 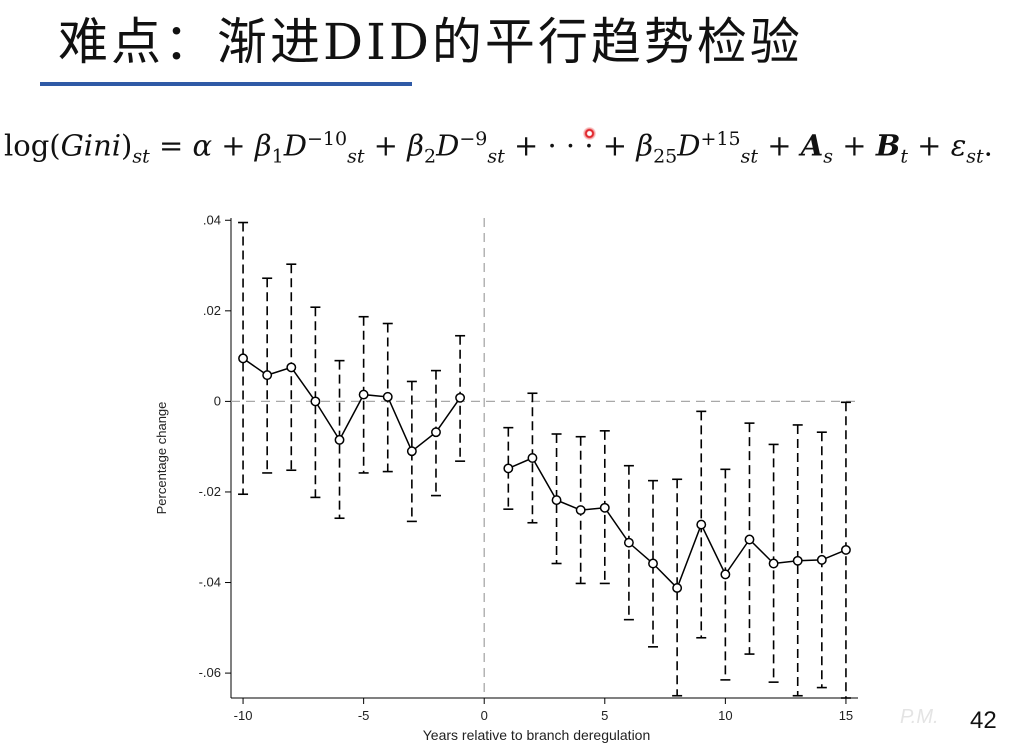 I want to click on x-tick-label: 5, so click(x=604, y=715).